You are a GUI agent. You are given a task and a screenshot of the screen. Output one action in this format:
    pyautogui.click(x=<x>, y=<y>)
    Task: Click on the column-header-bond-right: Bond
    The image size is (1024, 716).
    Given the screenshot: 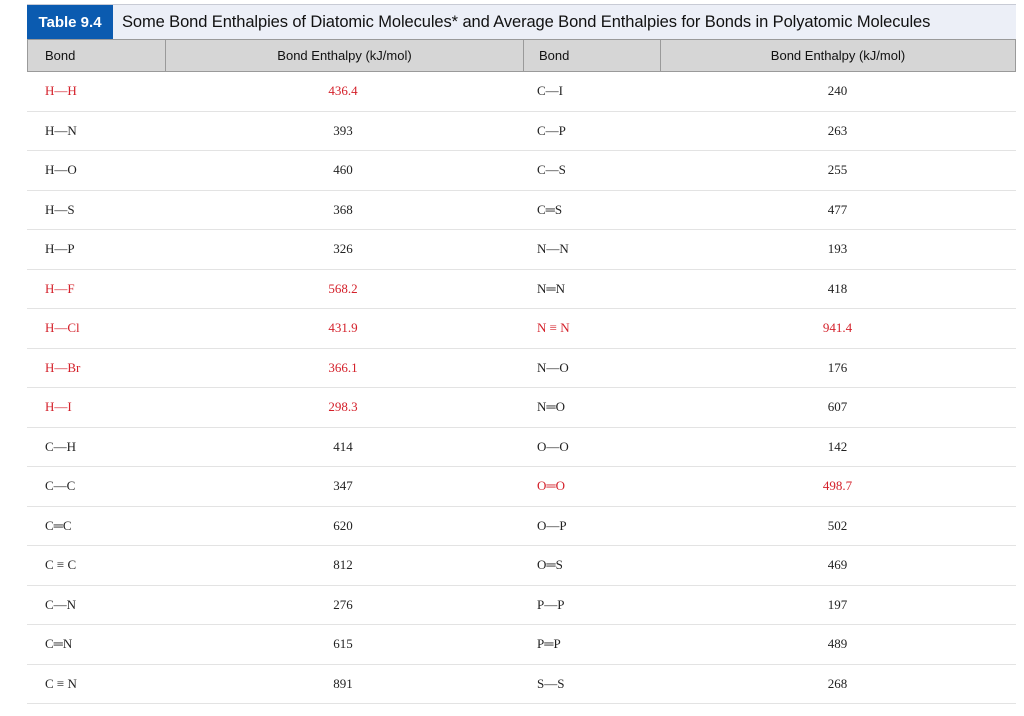 What is the action you would take?
    pyautogui.click(x=591, y=55)
    